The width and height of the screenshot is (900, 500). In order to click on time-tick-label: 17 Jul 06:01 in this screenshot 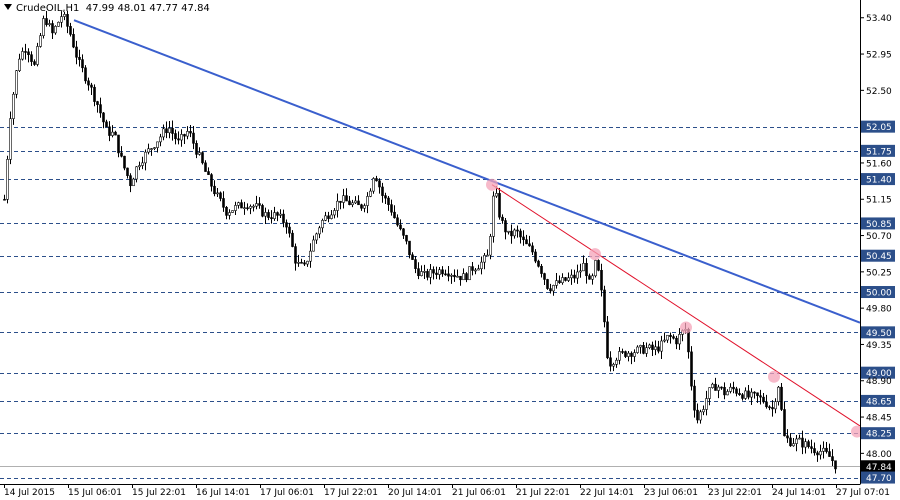, I will do `click(287, 493)`.